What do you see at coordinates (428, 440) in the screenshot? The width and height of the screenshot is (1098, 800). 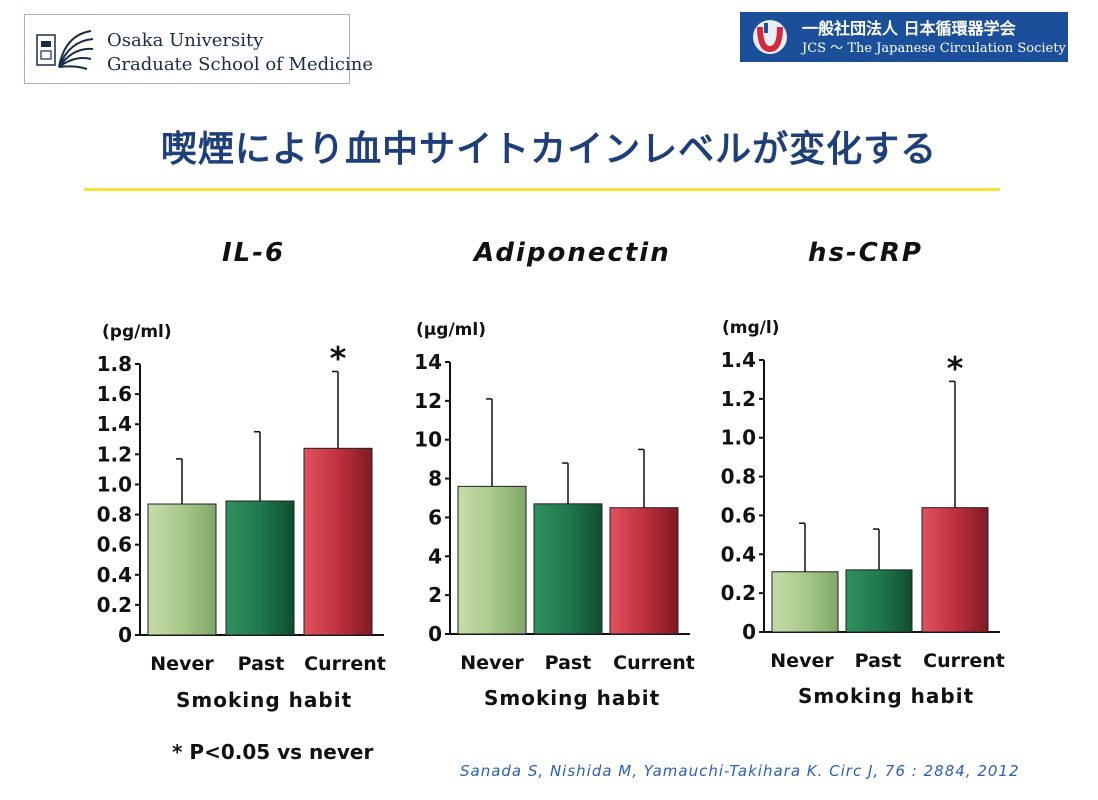 I see `y-tick-label-adiponectin: 10` at bounding box center [428, 440].